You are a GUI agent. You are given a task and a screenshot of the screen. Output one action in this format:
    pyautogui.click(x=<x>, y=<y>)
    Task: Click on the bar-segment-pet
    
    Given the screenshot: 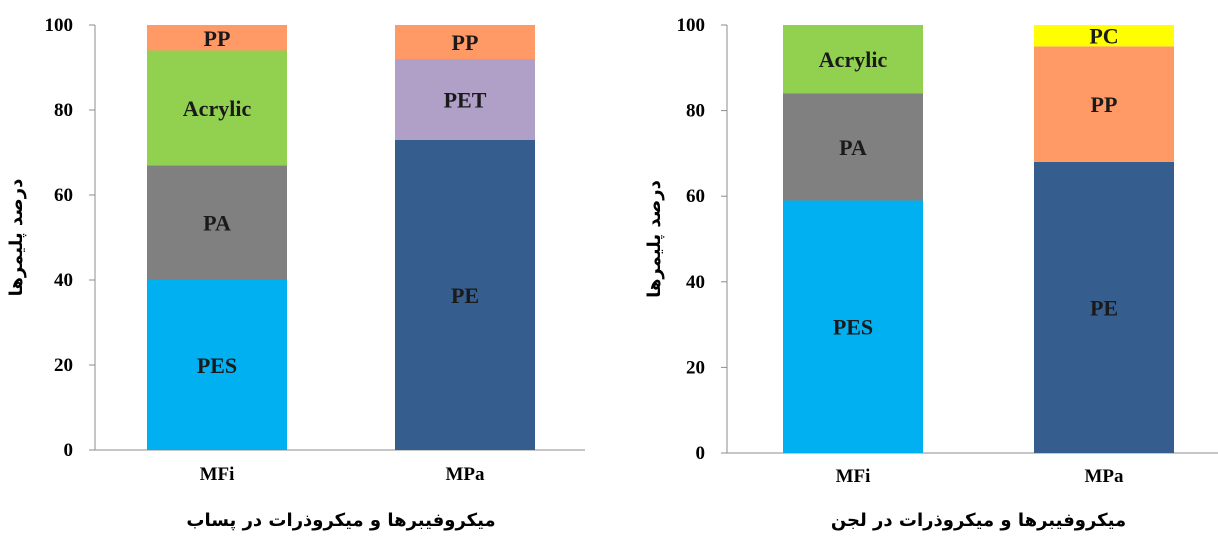 What is the action you would take?
    pyautogui.click(x=465, y=99)
    